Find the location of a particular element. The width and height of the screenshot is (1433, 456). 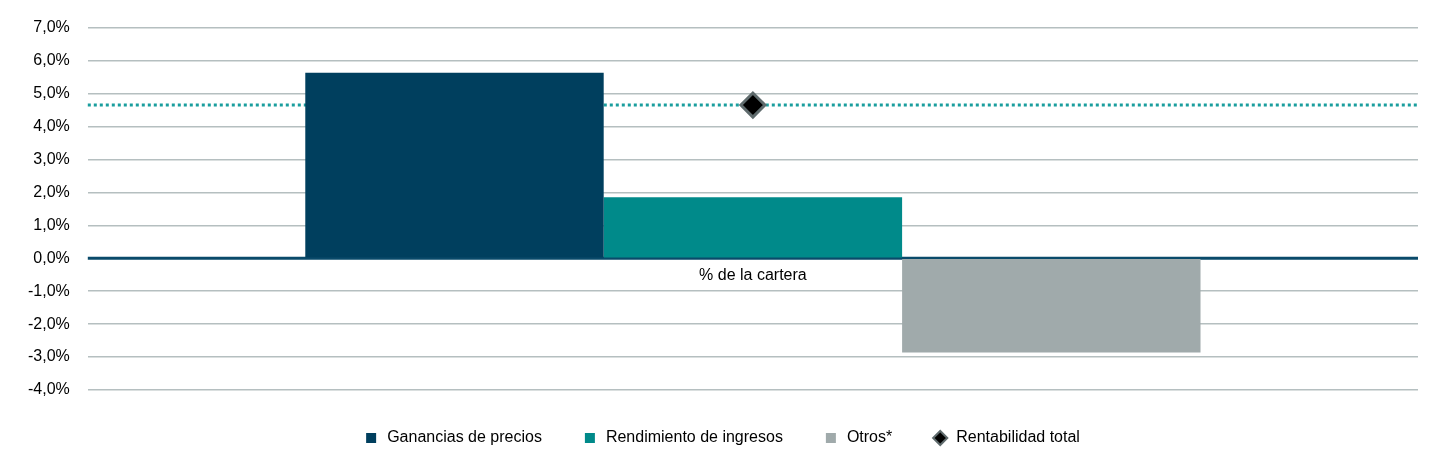

y-tick-label: -2,0% is located at coordinates (49, 323).